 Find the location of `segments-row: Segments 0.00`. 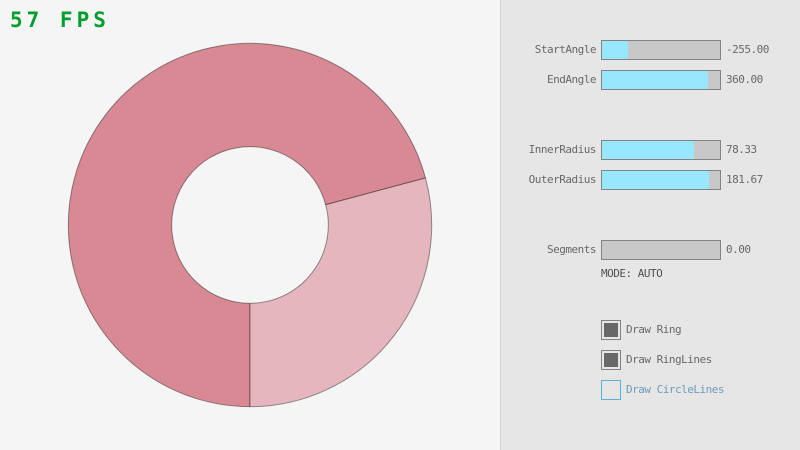

segments-row: Segments 0.00 is located at coordinates (650, 250).